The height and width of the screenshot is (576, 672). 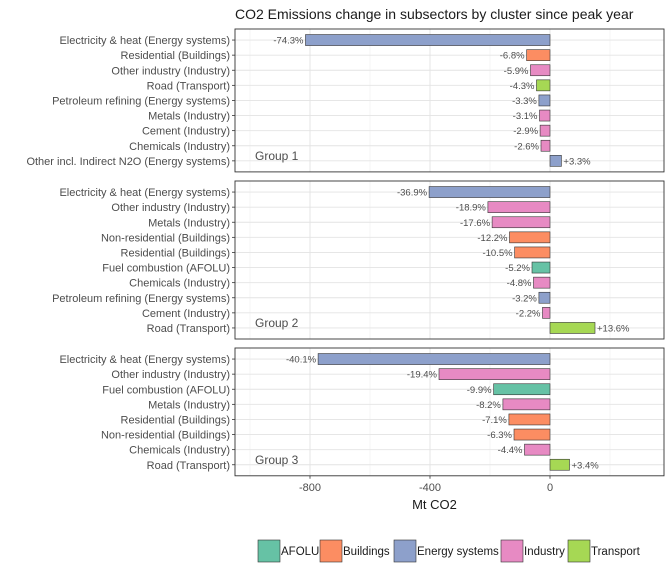 What do you see at coordinates (525, 131) in the screenshot?
I see `data-label: -2.9%` at bounding box center [525, 131].